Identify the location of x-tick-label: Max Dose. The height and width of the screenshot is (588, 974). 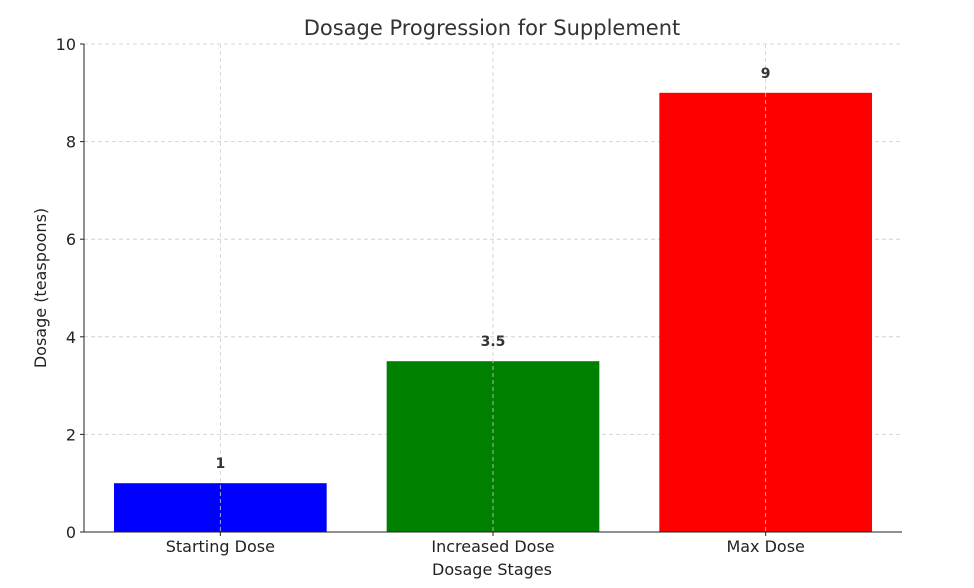
(765, 546).